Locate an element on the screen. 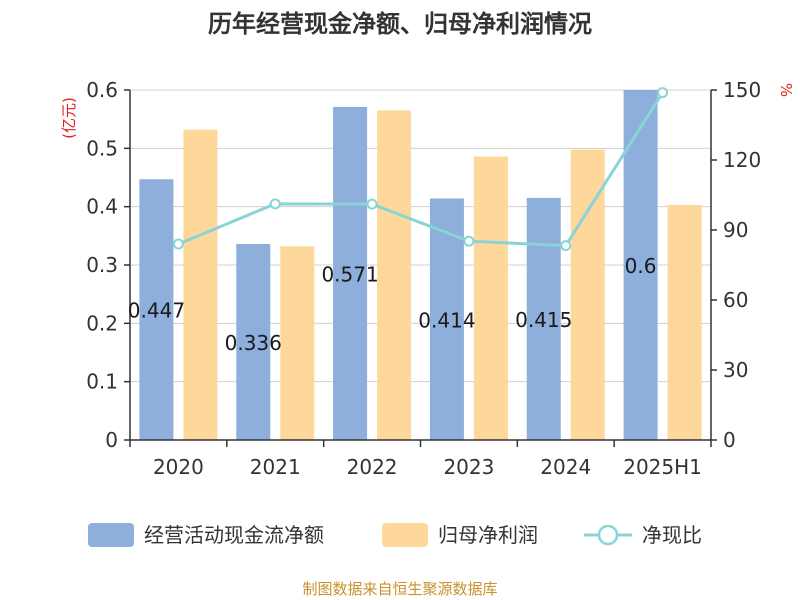 The width and height of the screenshot is (800, 600). x-tick-label: 2020 is located at coordinates (178, 467).